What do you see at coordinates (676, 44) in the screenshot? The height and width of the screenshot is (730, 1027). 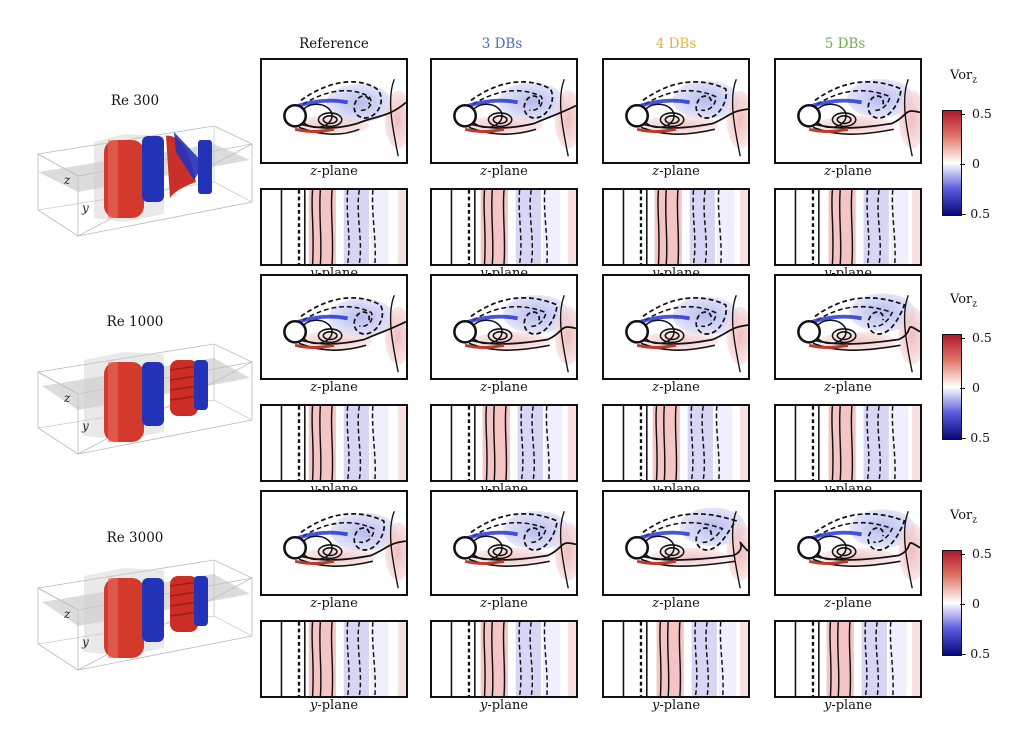 I see `column-header-4dbs: 4 DBs` at bounding box center [676, 44].